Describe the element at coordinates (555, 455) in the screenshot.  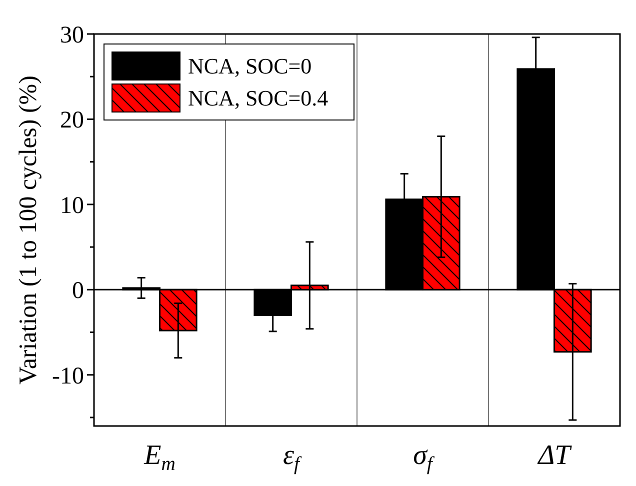
I see `x-tick-label: ΔT` at that location.